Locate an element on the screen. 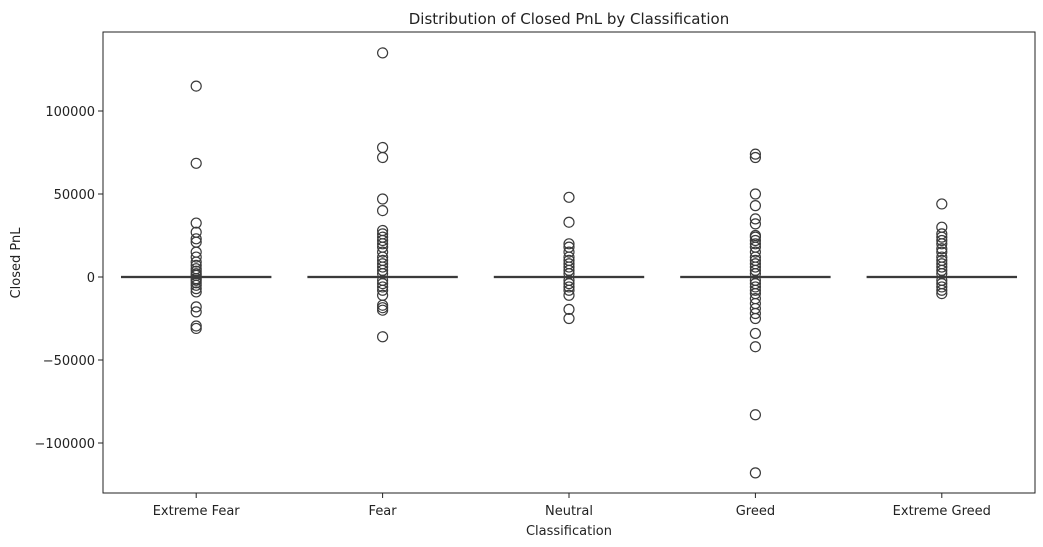  box-fear is located at coordinates (382, 195).